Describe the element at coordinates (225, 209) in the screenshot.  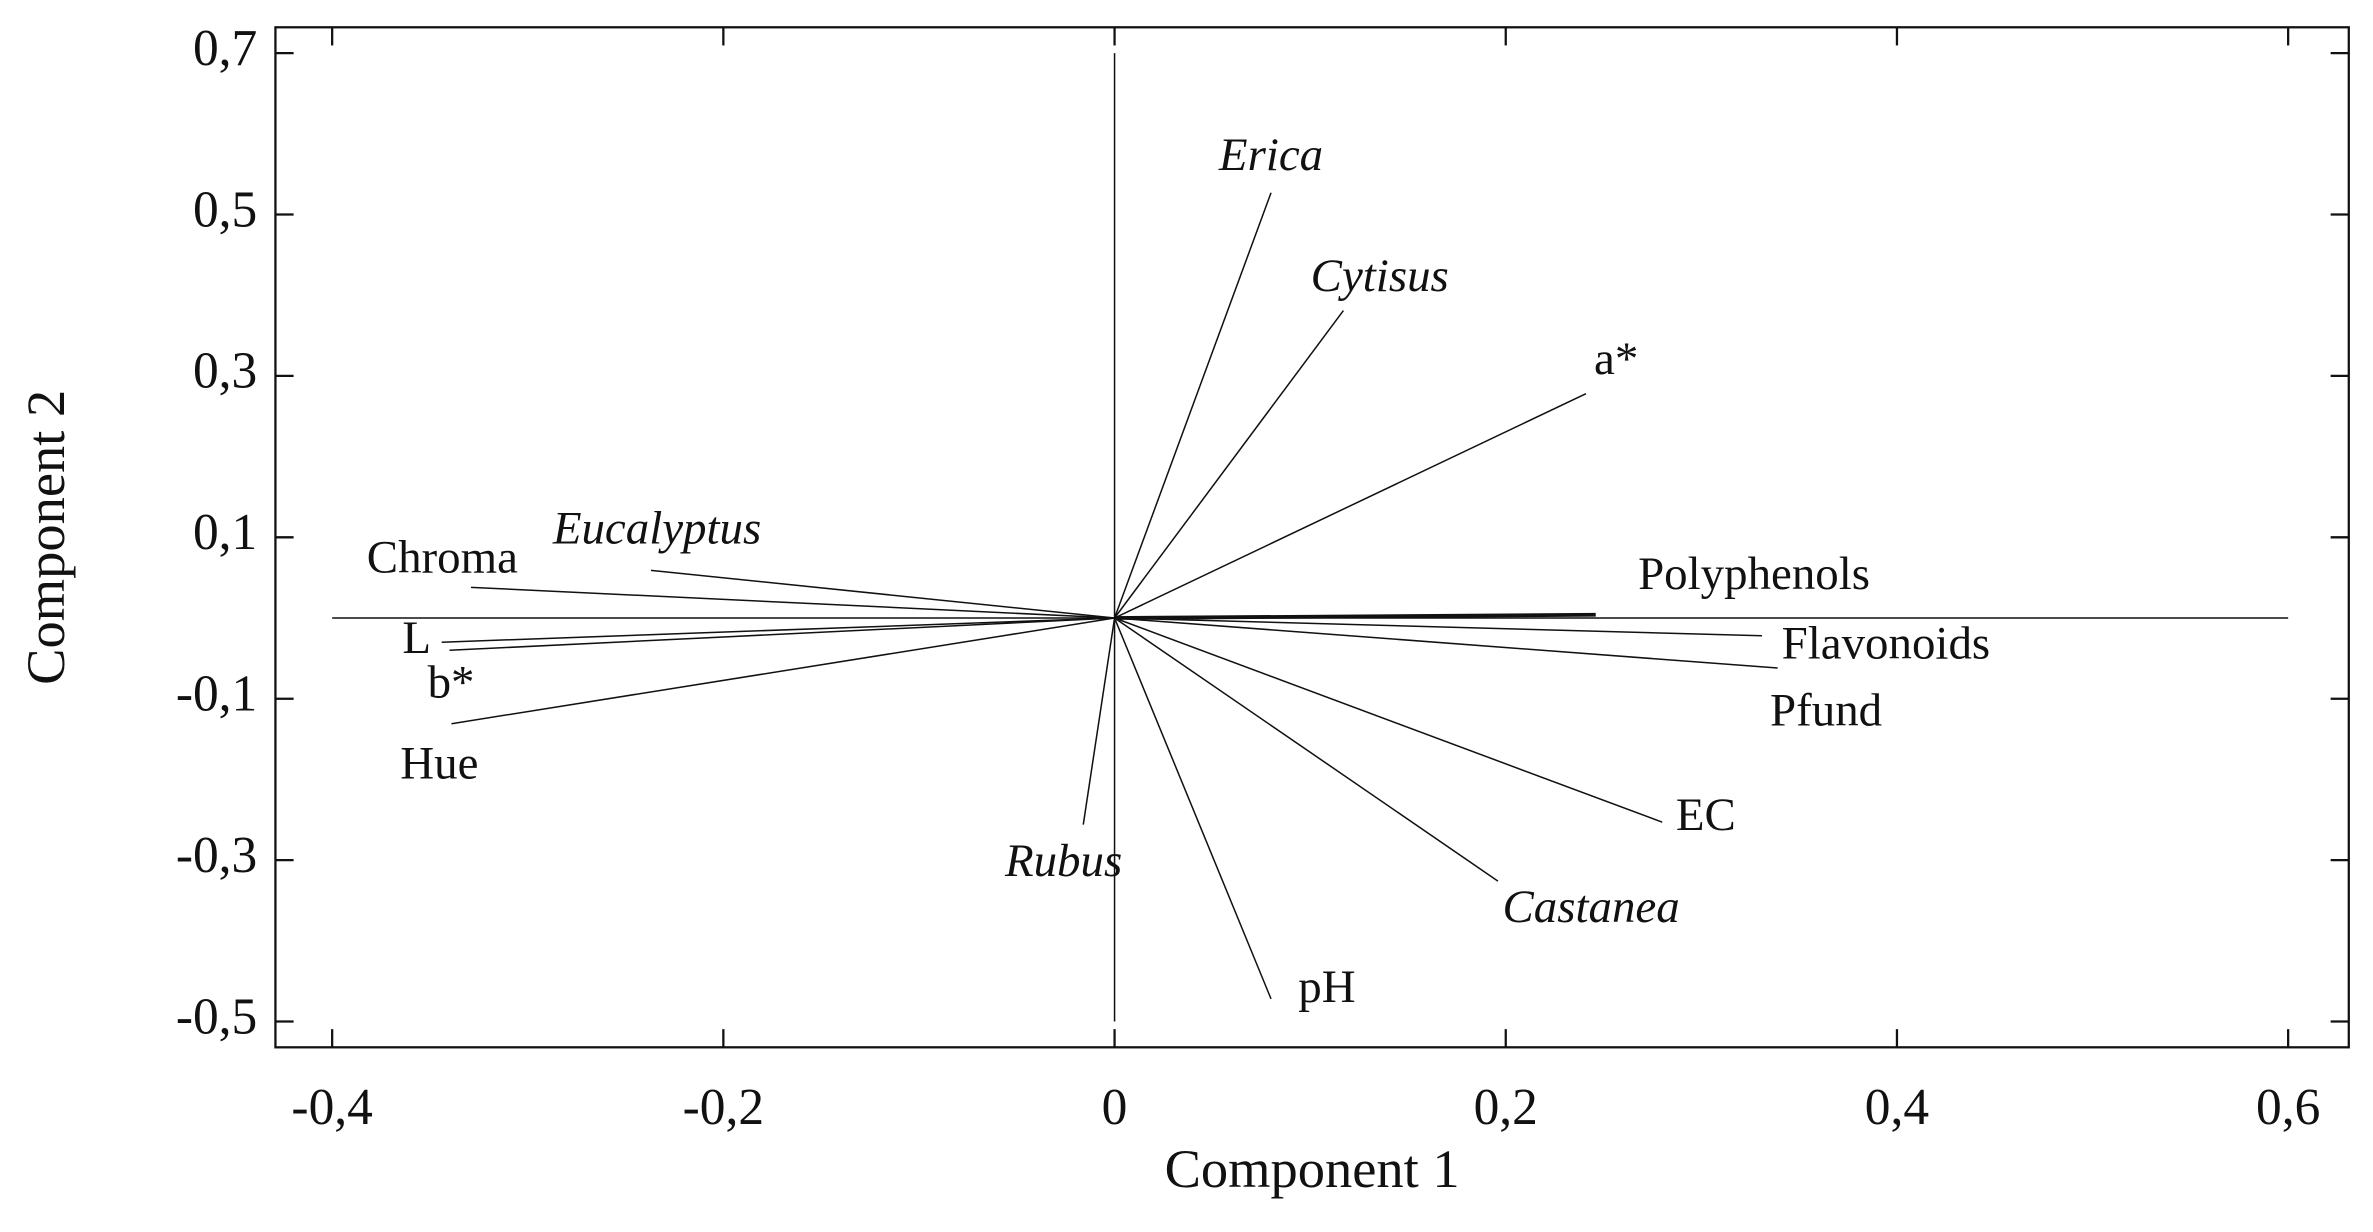
I see `y-tick-label: 0,5` at that location.